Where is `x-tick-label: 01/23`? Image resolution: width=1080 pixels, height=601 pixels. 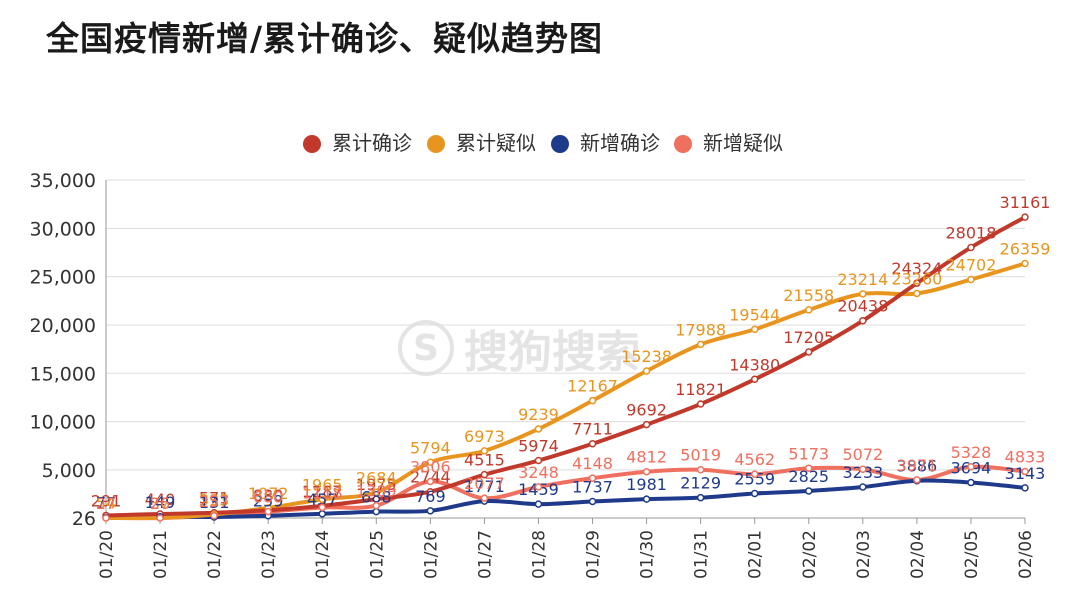 x-tick-label: 01/23 is located at coordinates (269, 554).